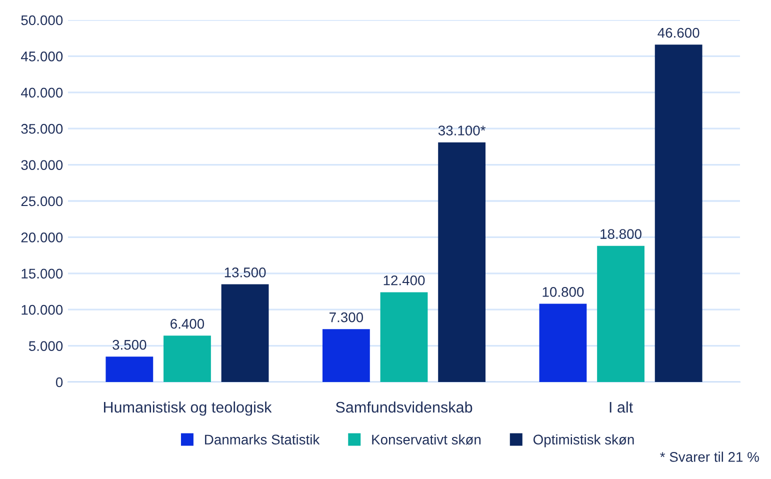  What do you see at coordinates (41, 57) in the screenshot?
I see `y-tick-label: 45.000` at bounding box center [41, 57].